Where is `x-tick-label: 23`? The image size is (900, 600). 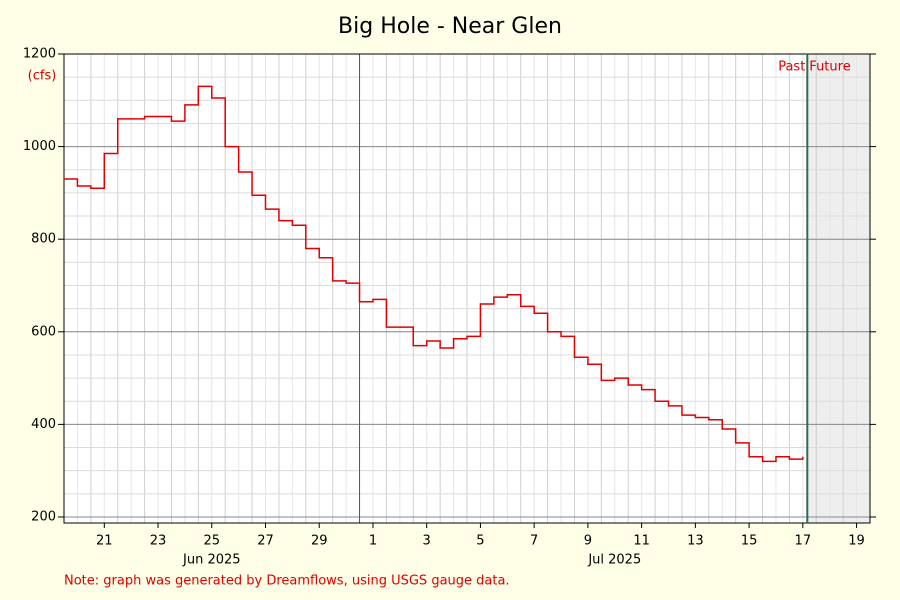 x-tick-label: 23 is located at coordinates (158, 541).